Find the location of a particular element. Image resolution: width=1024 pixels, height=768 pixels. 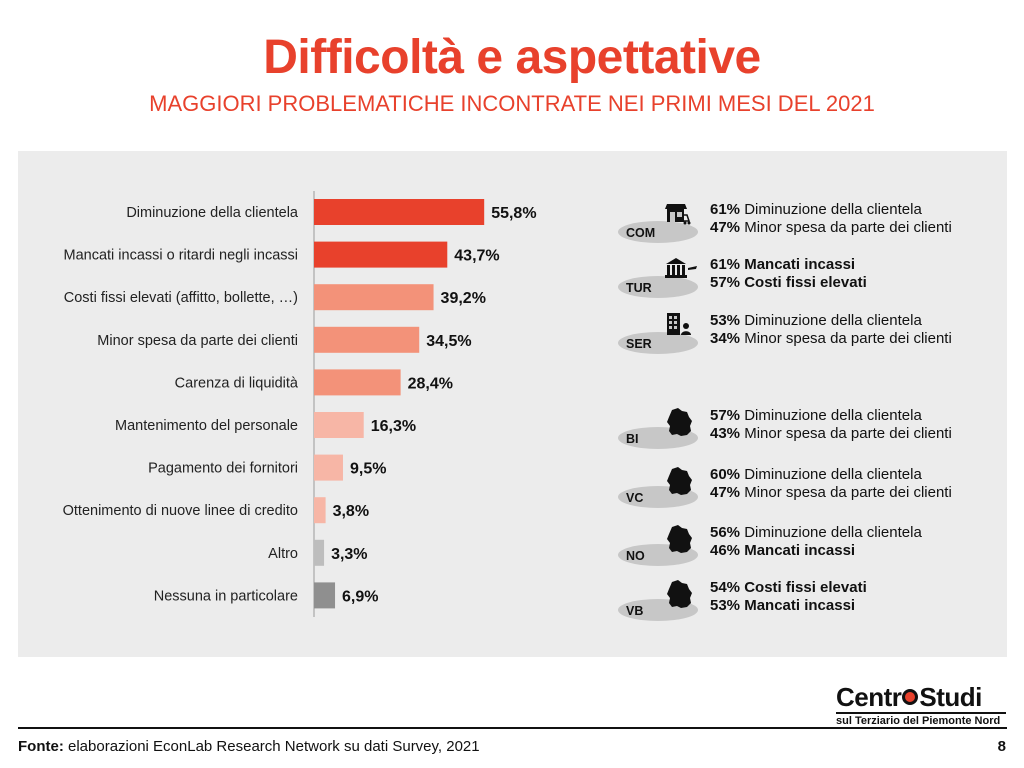

category-label: Minor spesa da parte dei clienti is located at coordinates (197, 341).